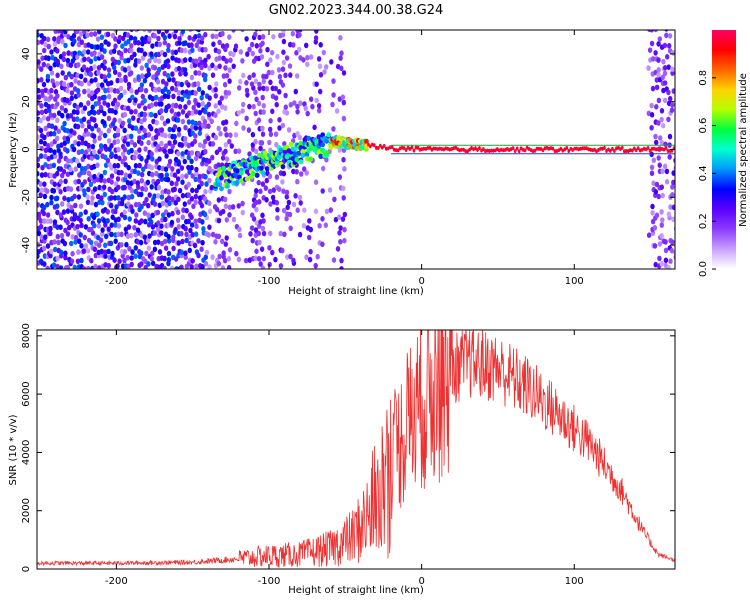  Describe the element at coordinates (703, 126) in the screenshot. I see `colorbar-tick-label: 0.6` at that location.